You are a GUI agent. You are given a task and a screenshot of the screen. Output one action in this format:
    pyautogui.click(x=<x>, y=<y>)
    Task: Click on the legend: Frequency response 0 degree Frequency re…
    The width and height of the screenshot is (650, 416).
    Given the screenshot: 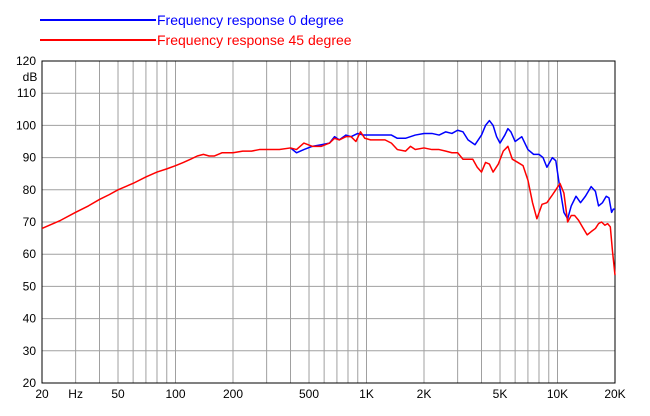 What is the action you would take?
    pyautogui.click(x=196, y=30)
    